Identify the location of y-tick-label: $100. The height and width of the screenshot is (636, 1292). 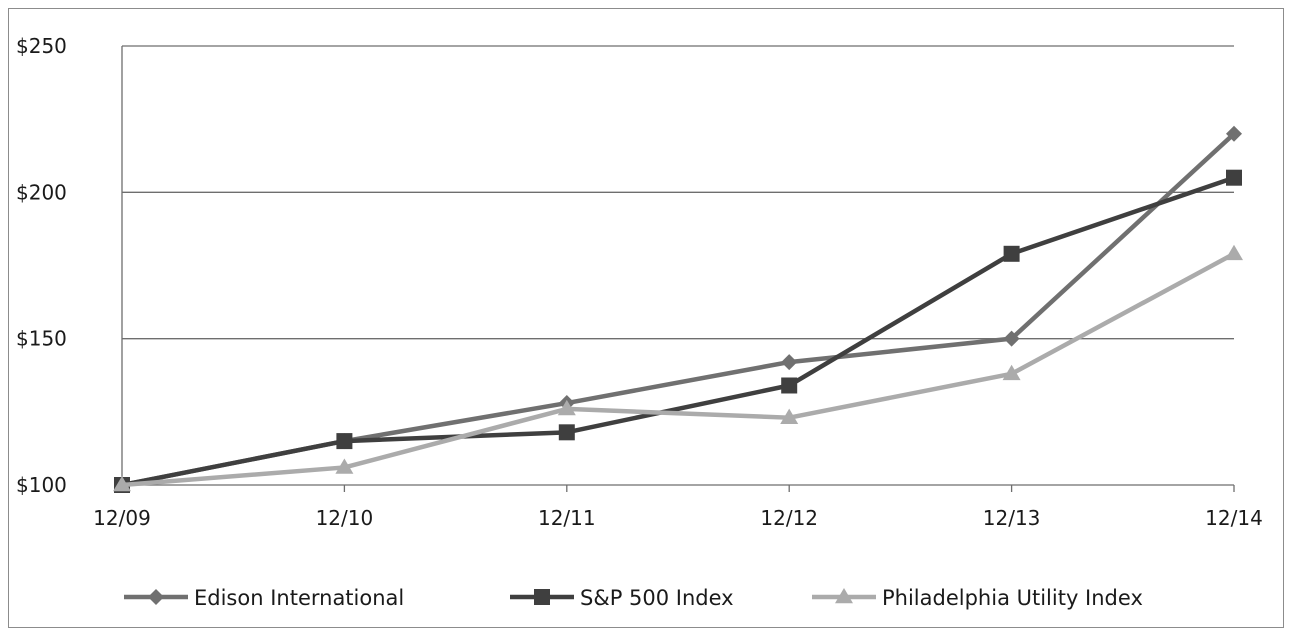
(41, 485).